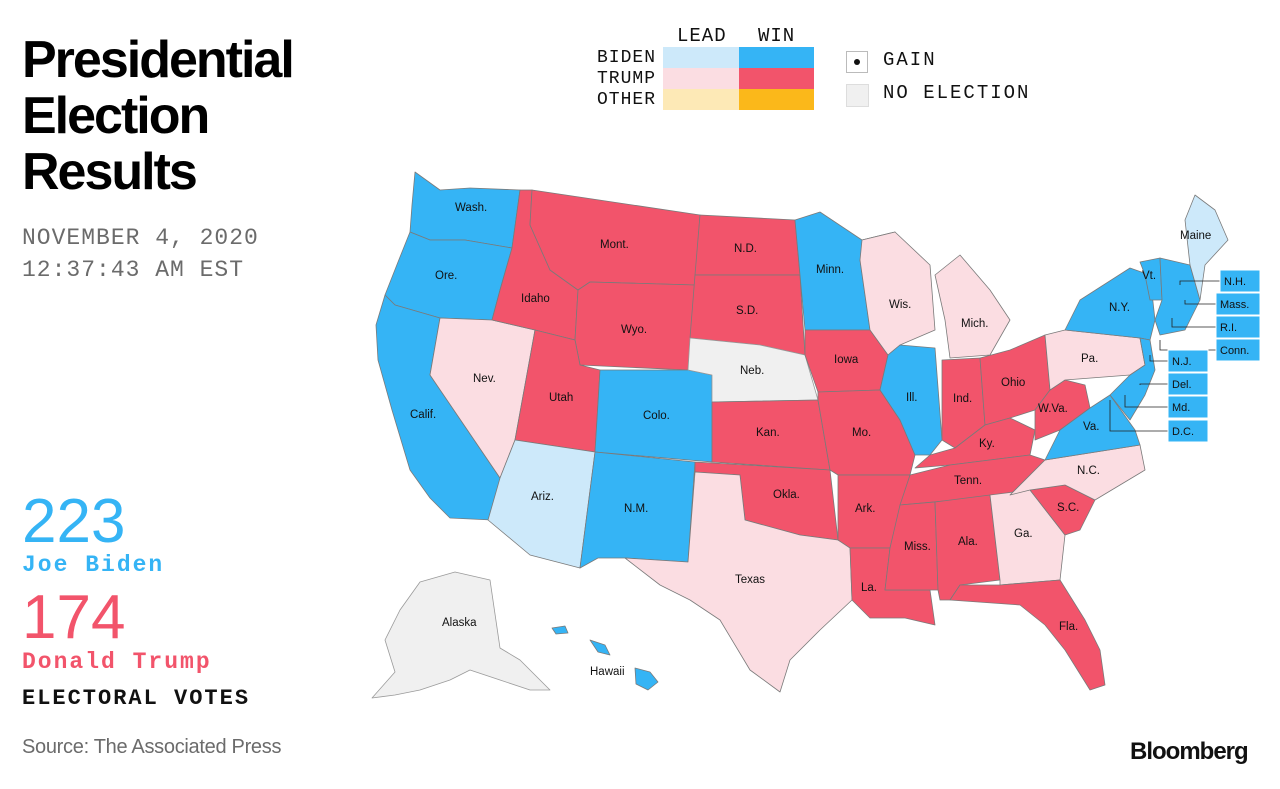 The image size is (1280, 789). I want to click on label-alaska: Alaska, so click(459, 623).